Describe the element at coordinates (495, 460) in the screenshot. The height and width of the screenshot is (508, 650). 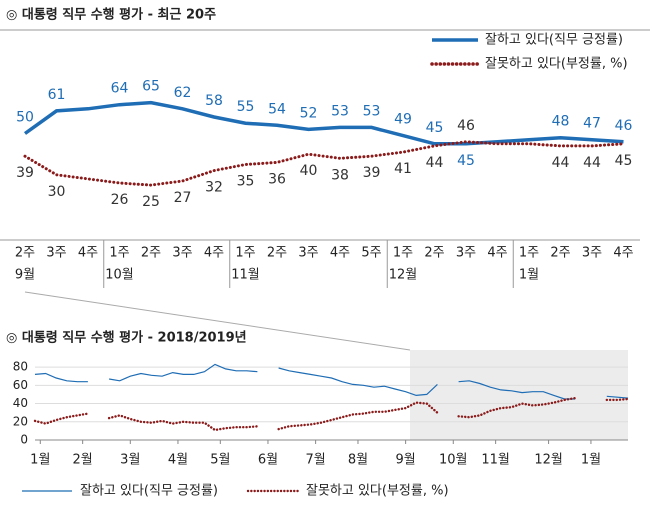
I see `x-tick-label: 11월` at that location.